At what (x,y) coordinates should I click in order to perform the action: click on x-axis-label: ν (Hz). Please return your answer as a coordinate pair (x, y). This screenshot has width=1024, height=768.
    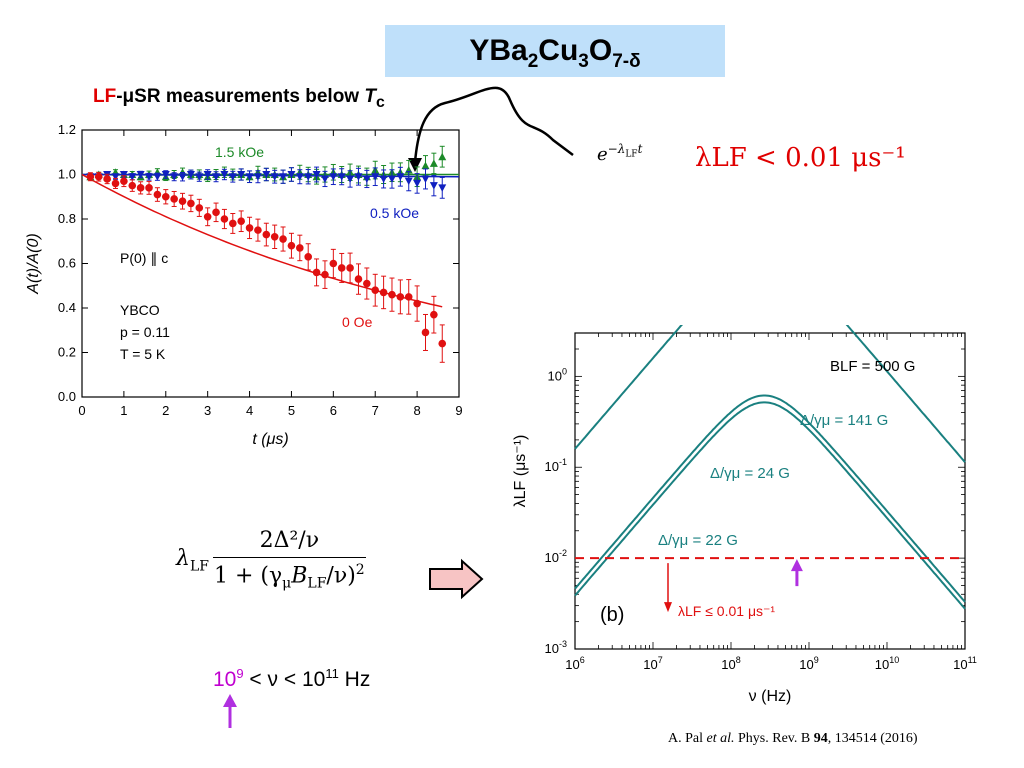
    Looking at the image, I should click on (770, 696).